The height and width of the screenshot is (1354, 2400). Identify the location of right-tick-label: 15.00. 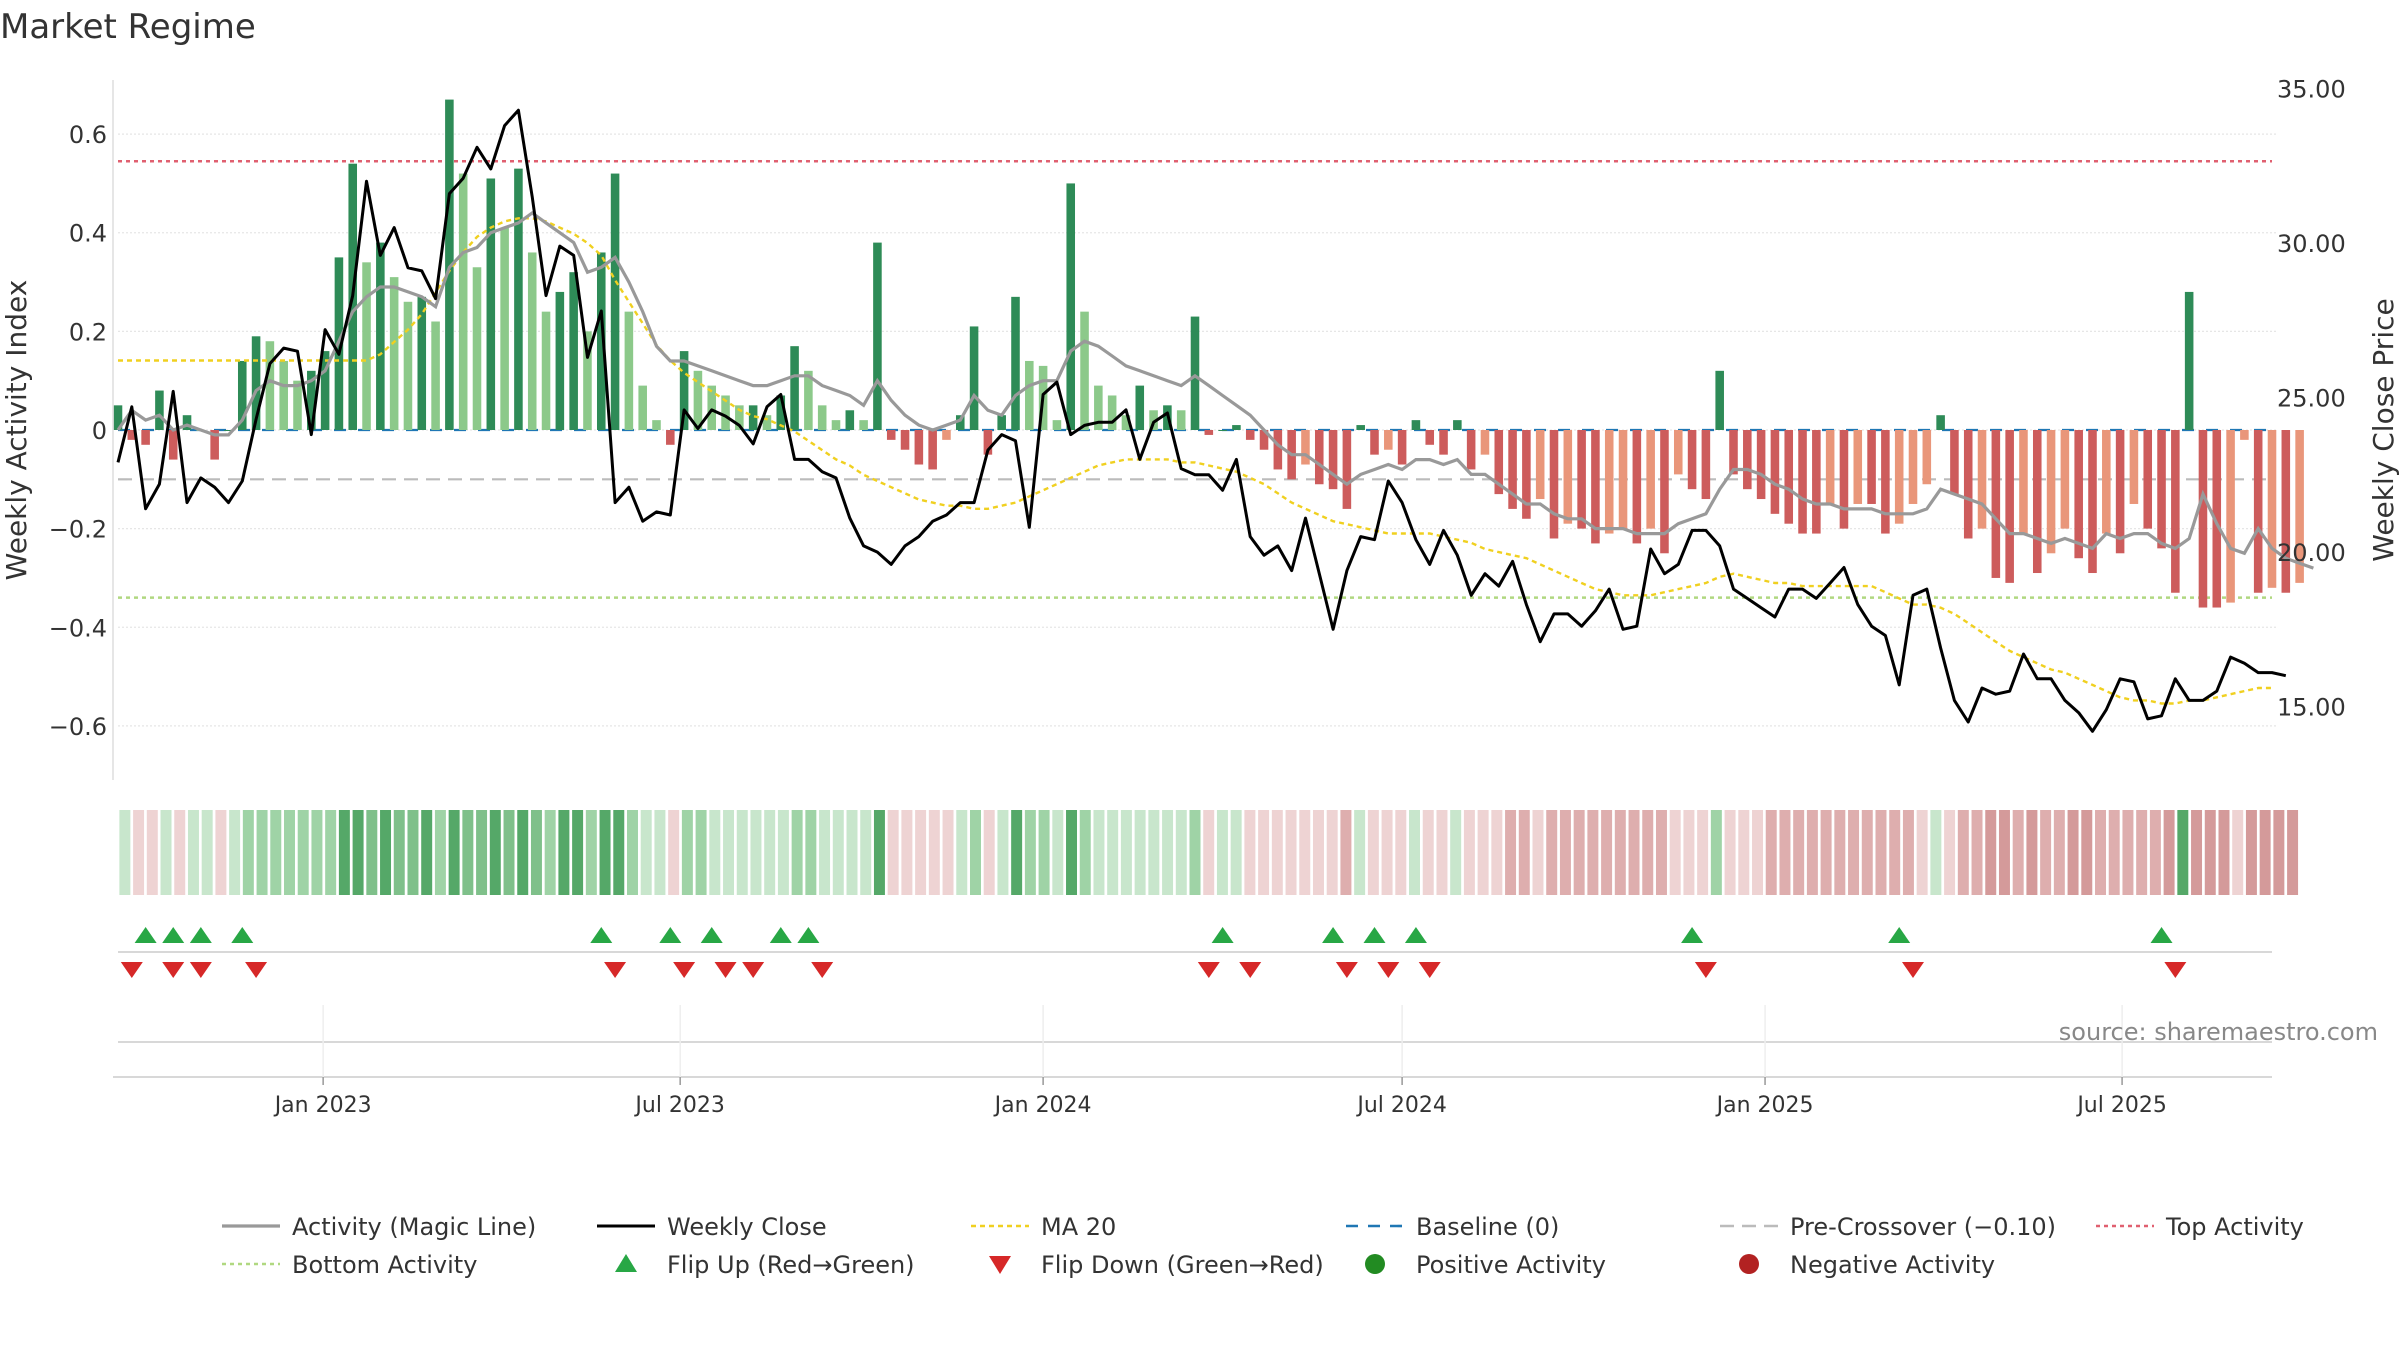
(2311, 708).